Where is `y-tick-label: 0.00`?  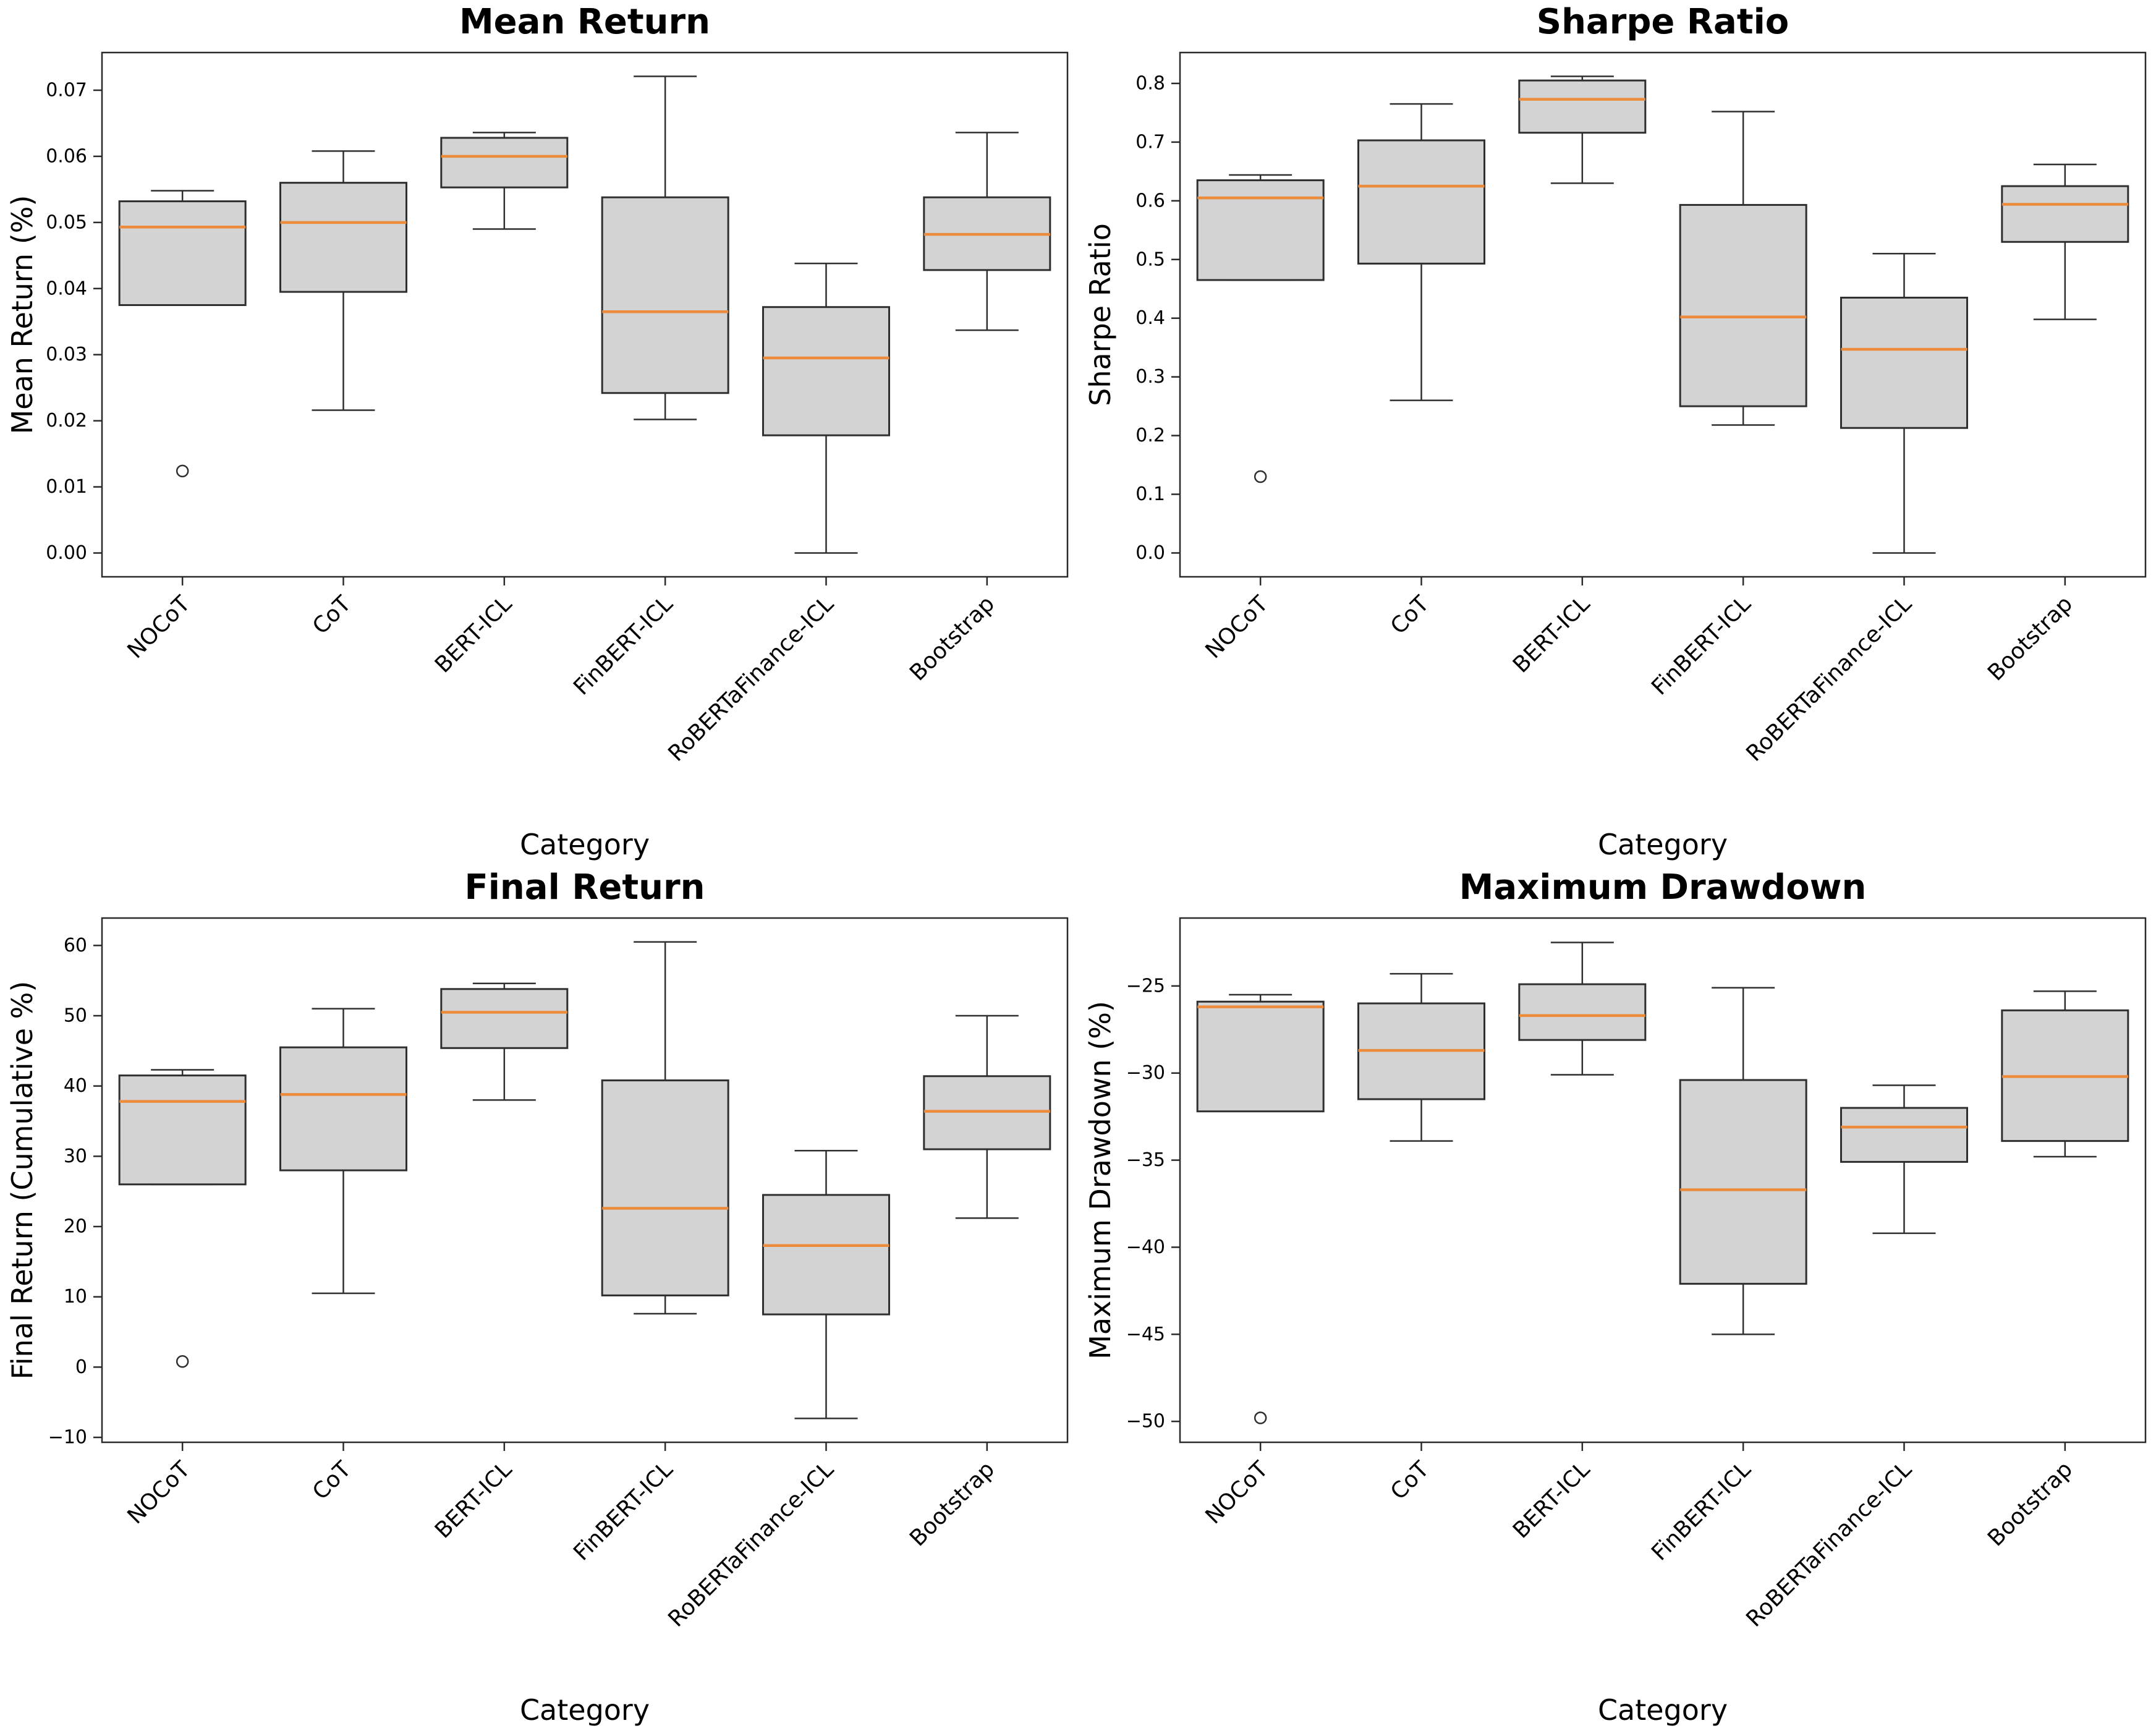
y-tick-label: 0.00 is located at coordinates (66, 553).